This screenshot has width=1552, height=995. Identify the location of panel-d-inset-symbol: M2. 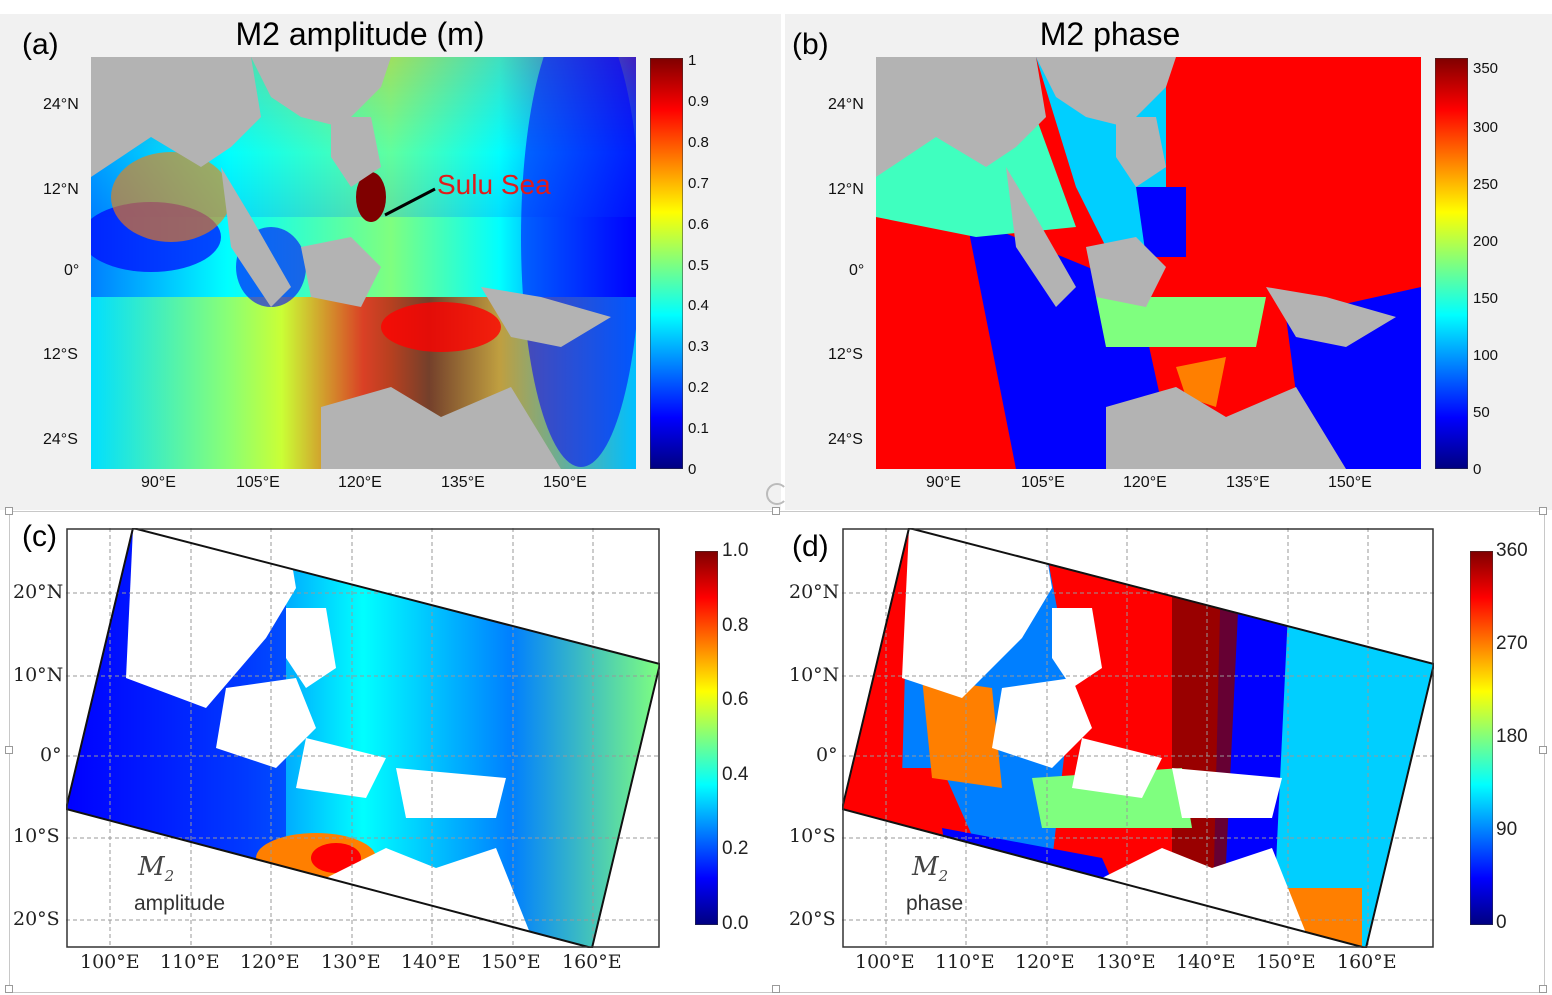
(930, 868).